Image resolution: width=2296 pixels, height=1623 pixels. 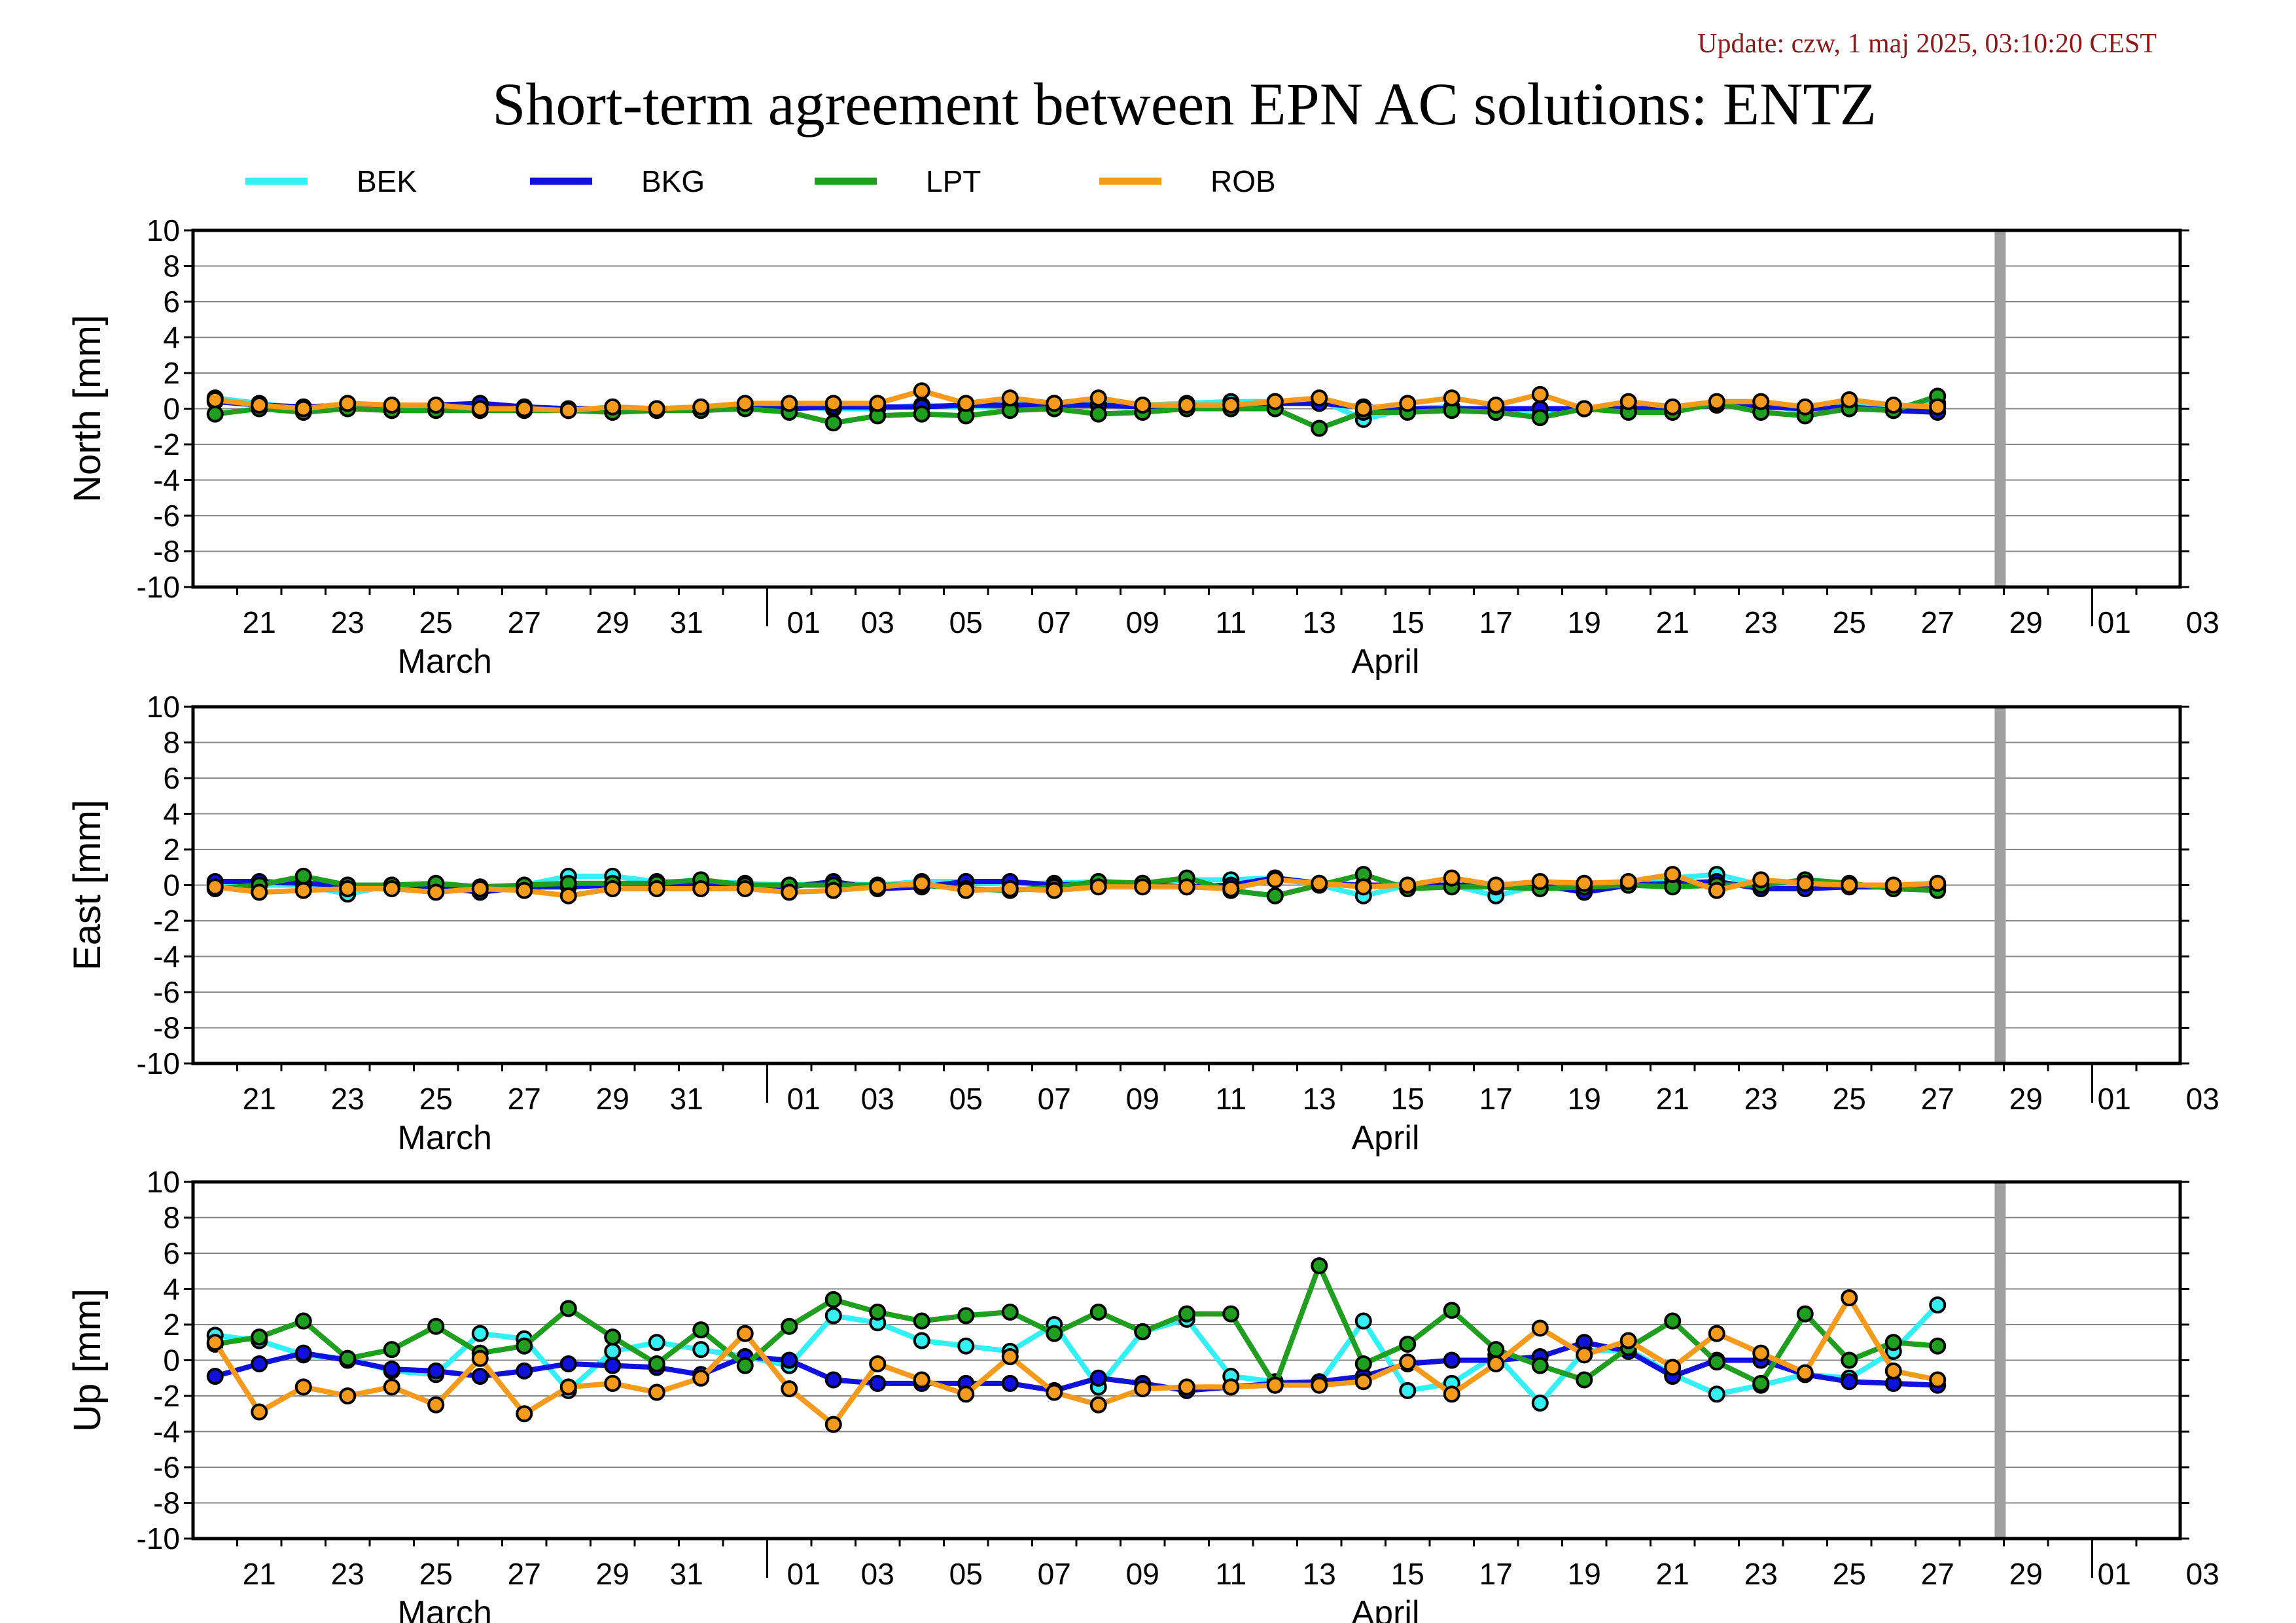 I want to click on series-line, so click(x=1076, y=1325).